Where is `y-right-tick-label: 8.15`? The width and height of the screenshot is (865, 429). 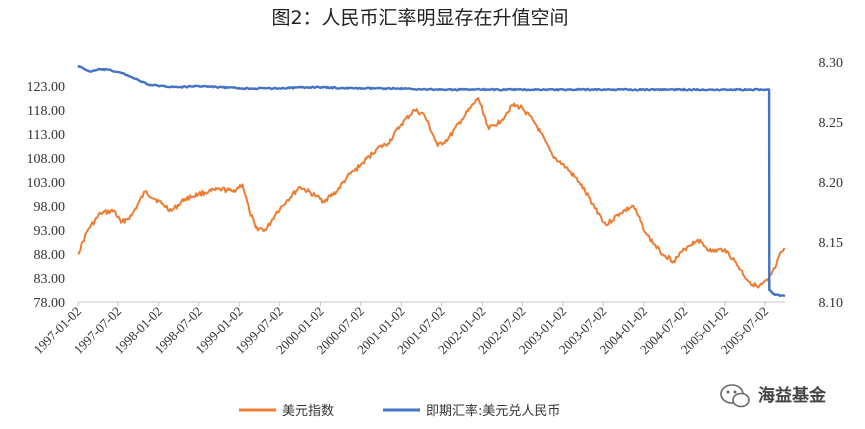 y-right-tick-label: 8.15 is located at coordinates (831, 243).